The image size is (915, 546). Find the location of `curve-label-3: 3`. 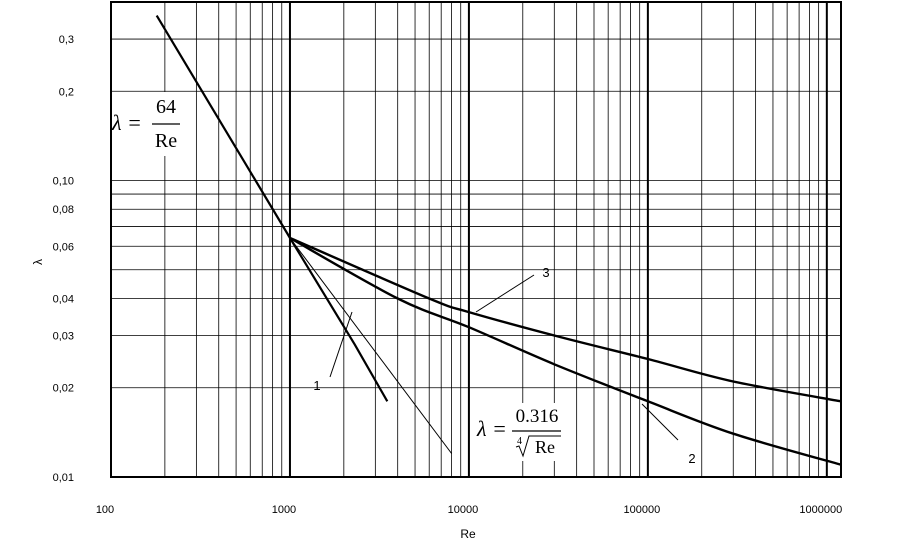

curve-label-3: 3 is located at coordinates (545, 272).